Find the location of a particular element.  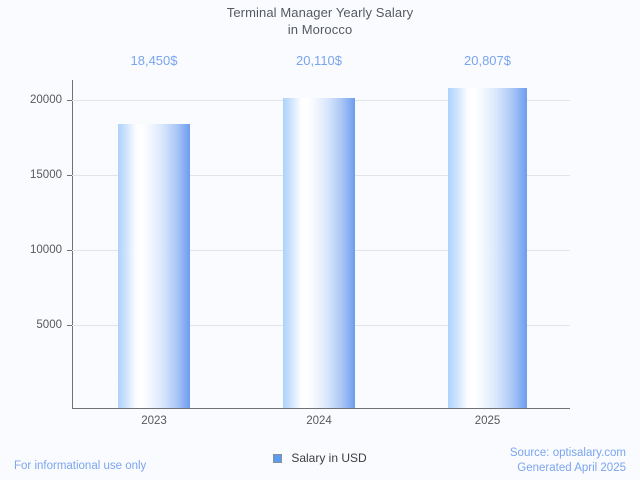

y-axis-tick-label-5000: 5000 is located at coordinates (49, 325).